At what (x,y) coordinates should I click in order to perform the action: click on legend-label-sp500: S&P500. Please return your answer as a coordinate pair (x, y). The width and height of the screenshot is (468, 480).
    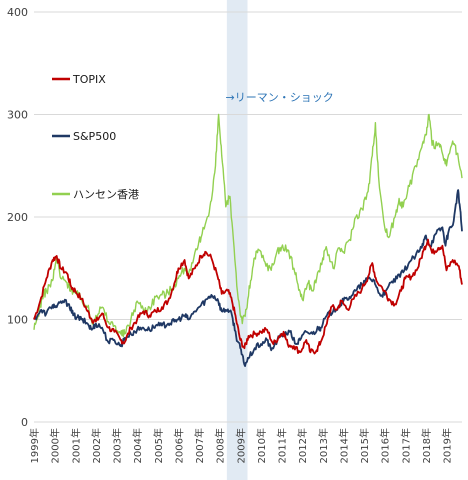
    Looking at the image, I should click on (94, 136).